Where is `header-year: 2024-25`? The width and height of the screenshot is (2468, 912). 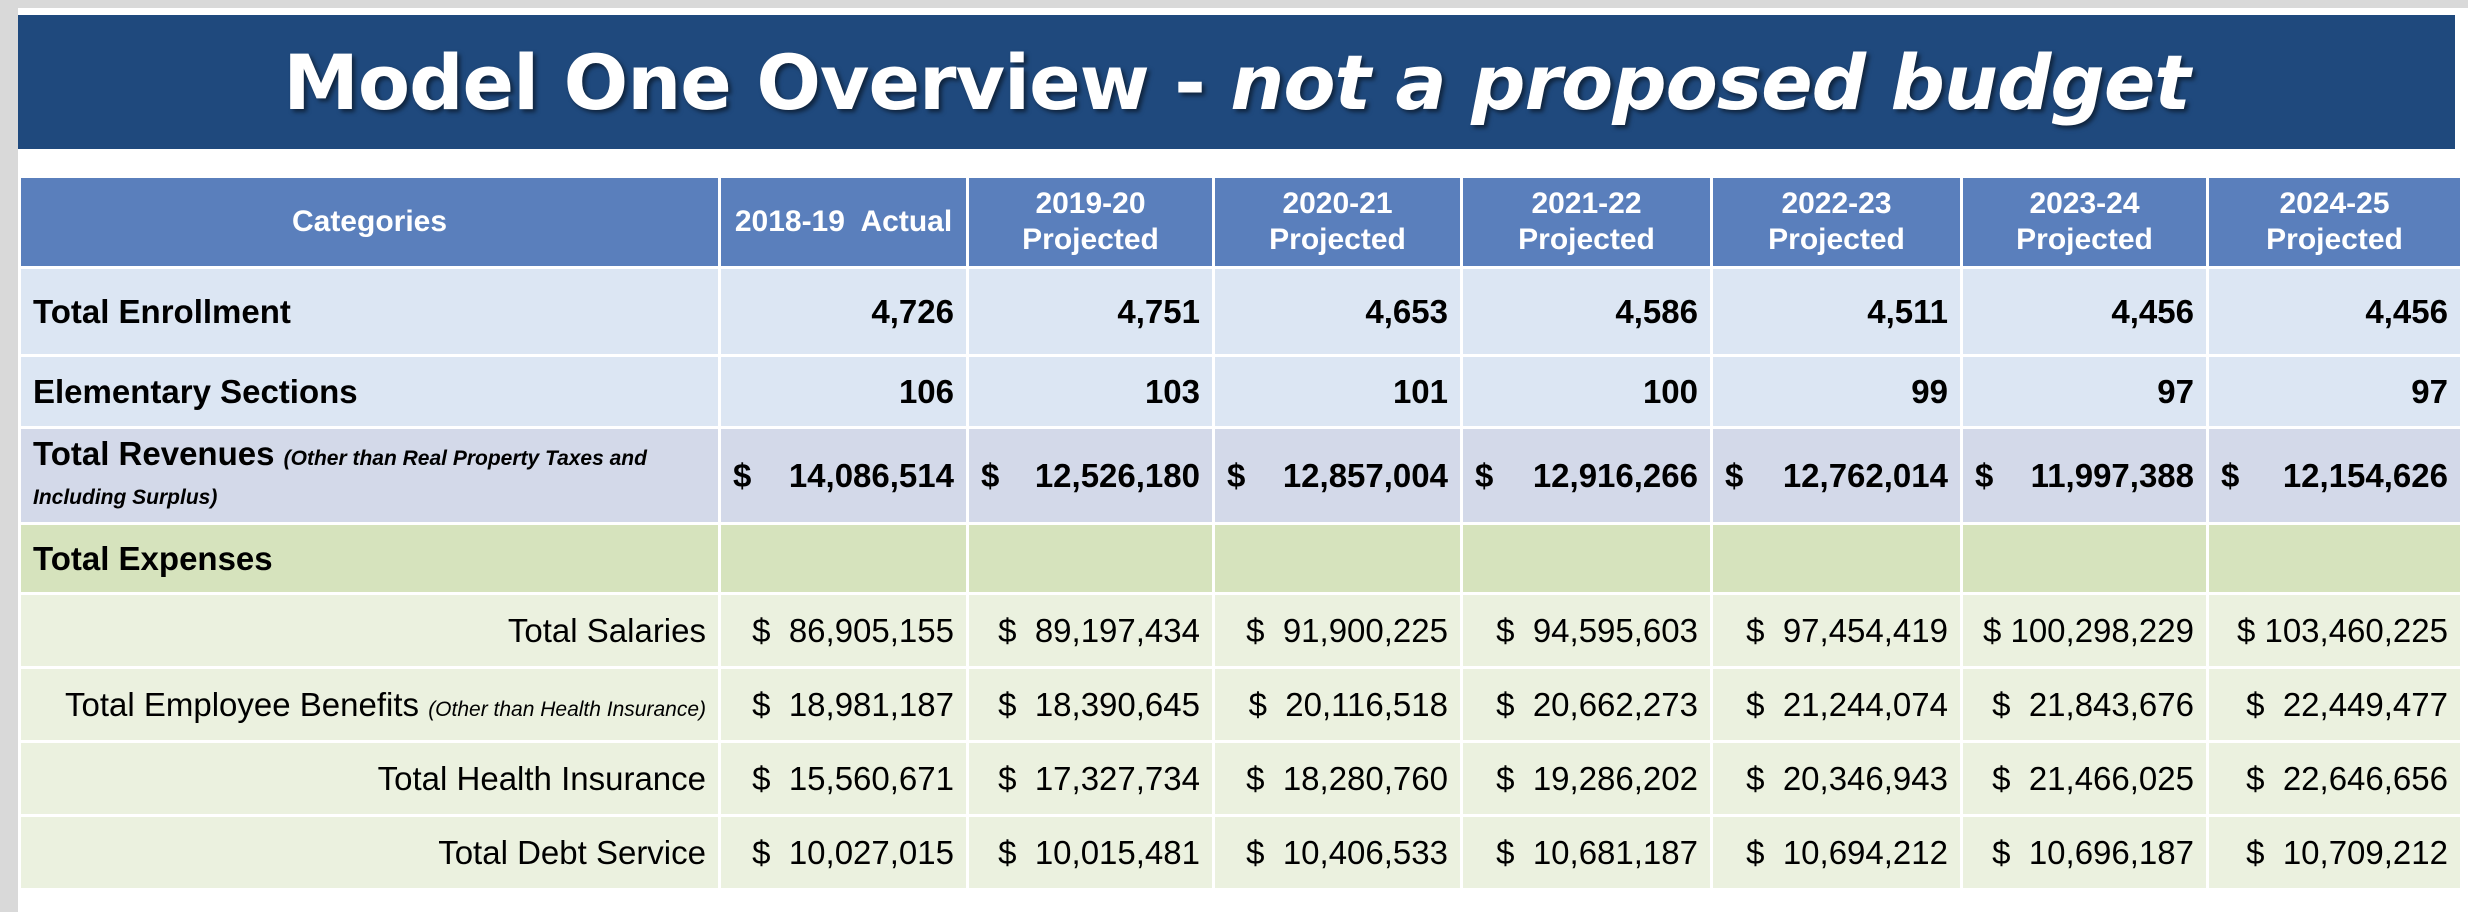
header-year: 2024-25 is located at coordinates (2334, 203).